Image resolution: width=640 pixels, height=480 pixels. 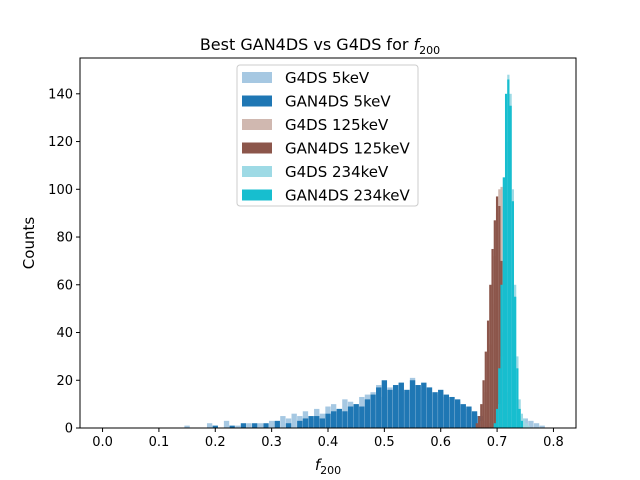 I want to click on x-tick-label: 0.0, so click(x=102, y=442).